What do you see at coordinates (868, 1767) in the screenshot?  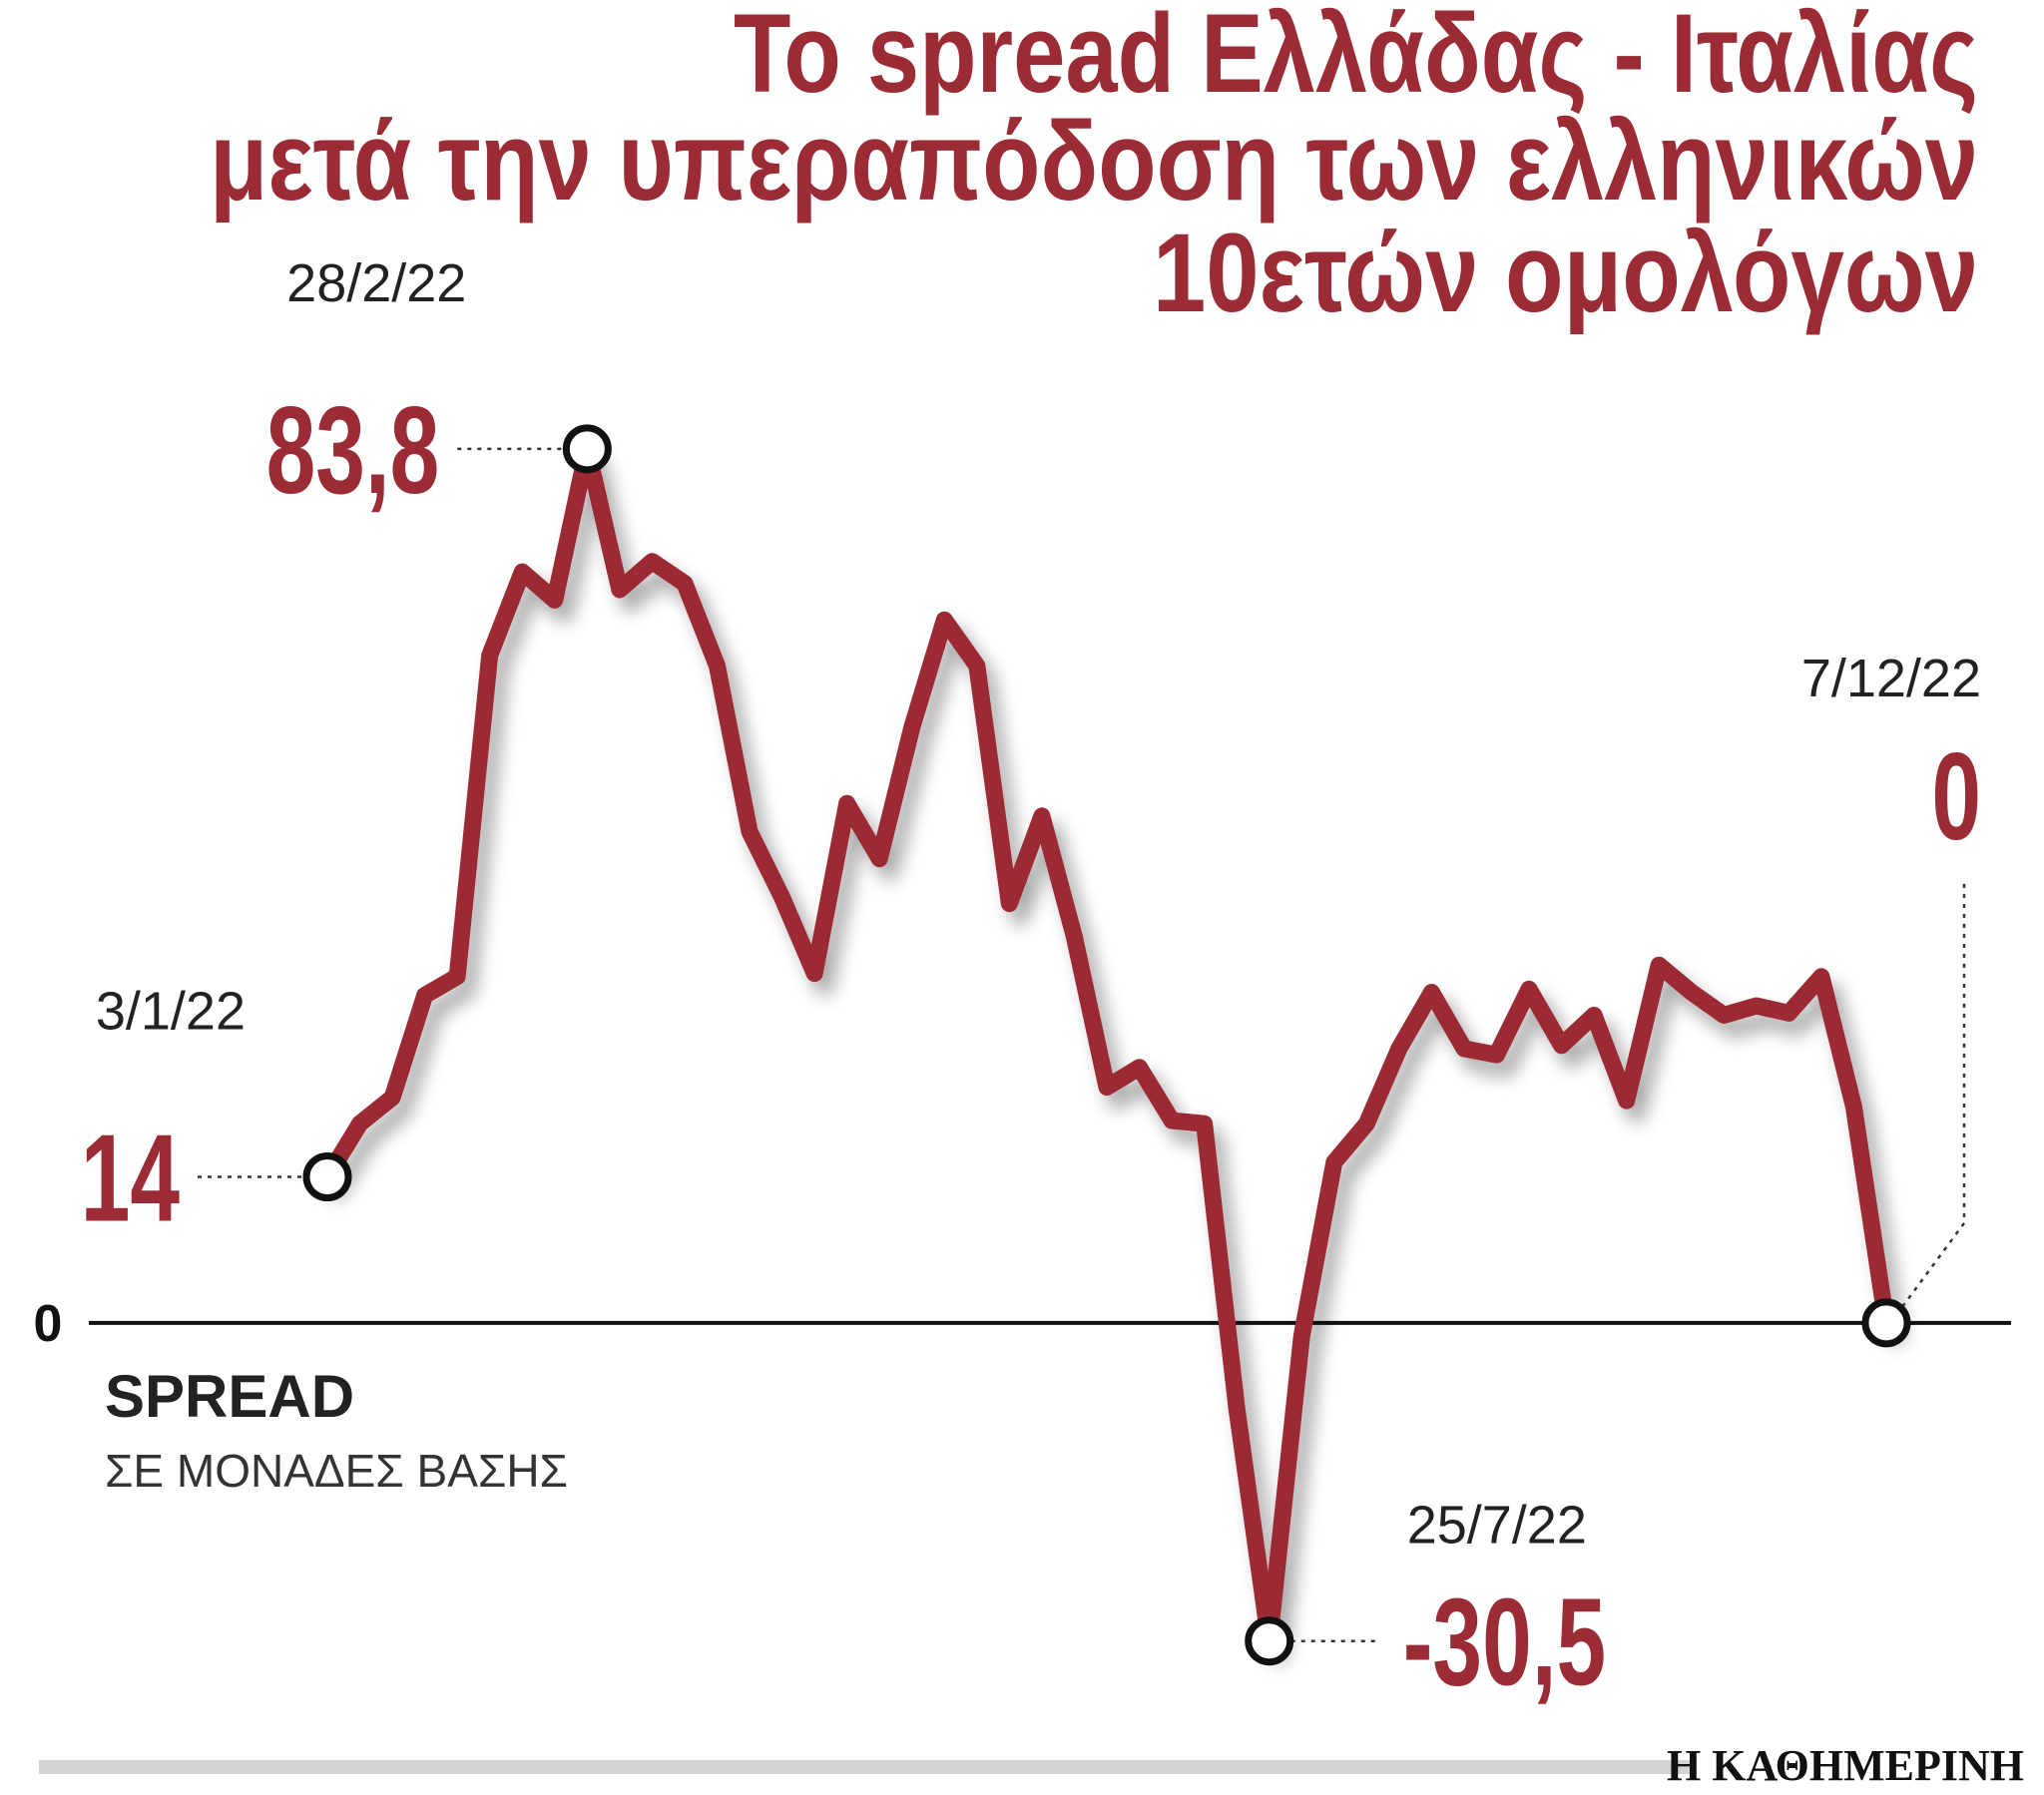 I see `footer-bar` at bounding box center [868, 1767].